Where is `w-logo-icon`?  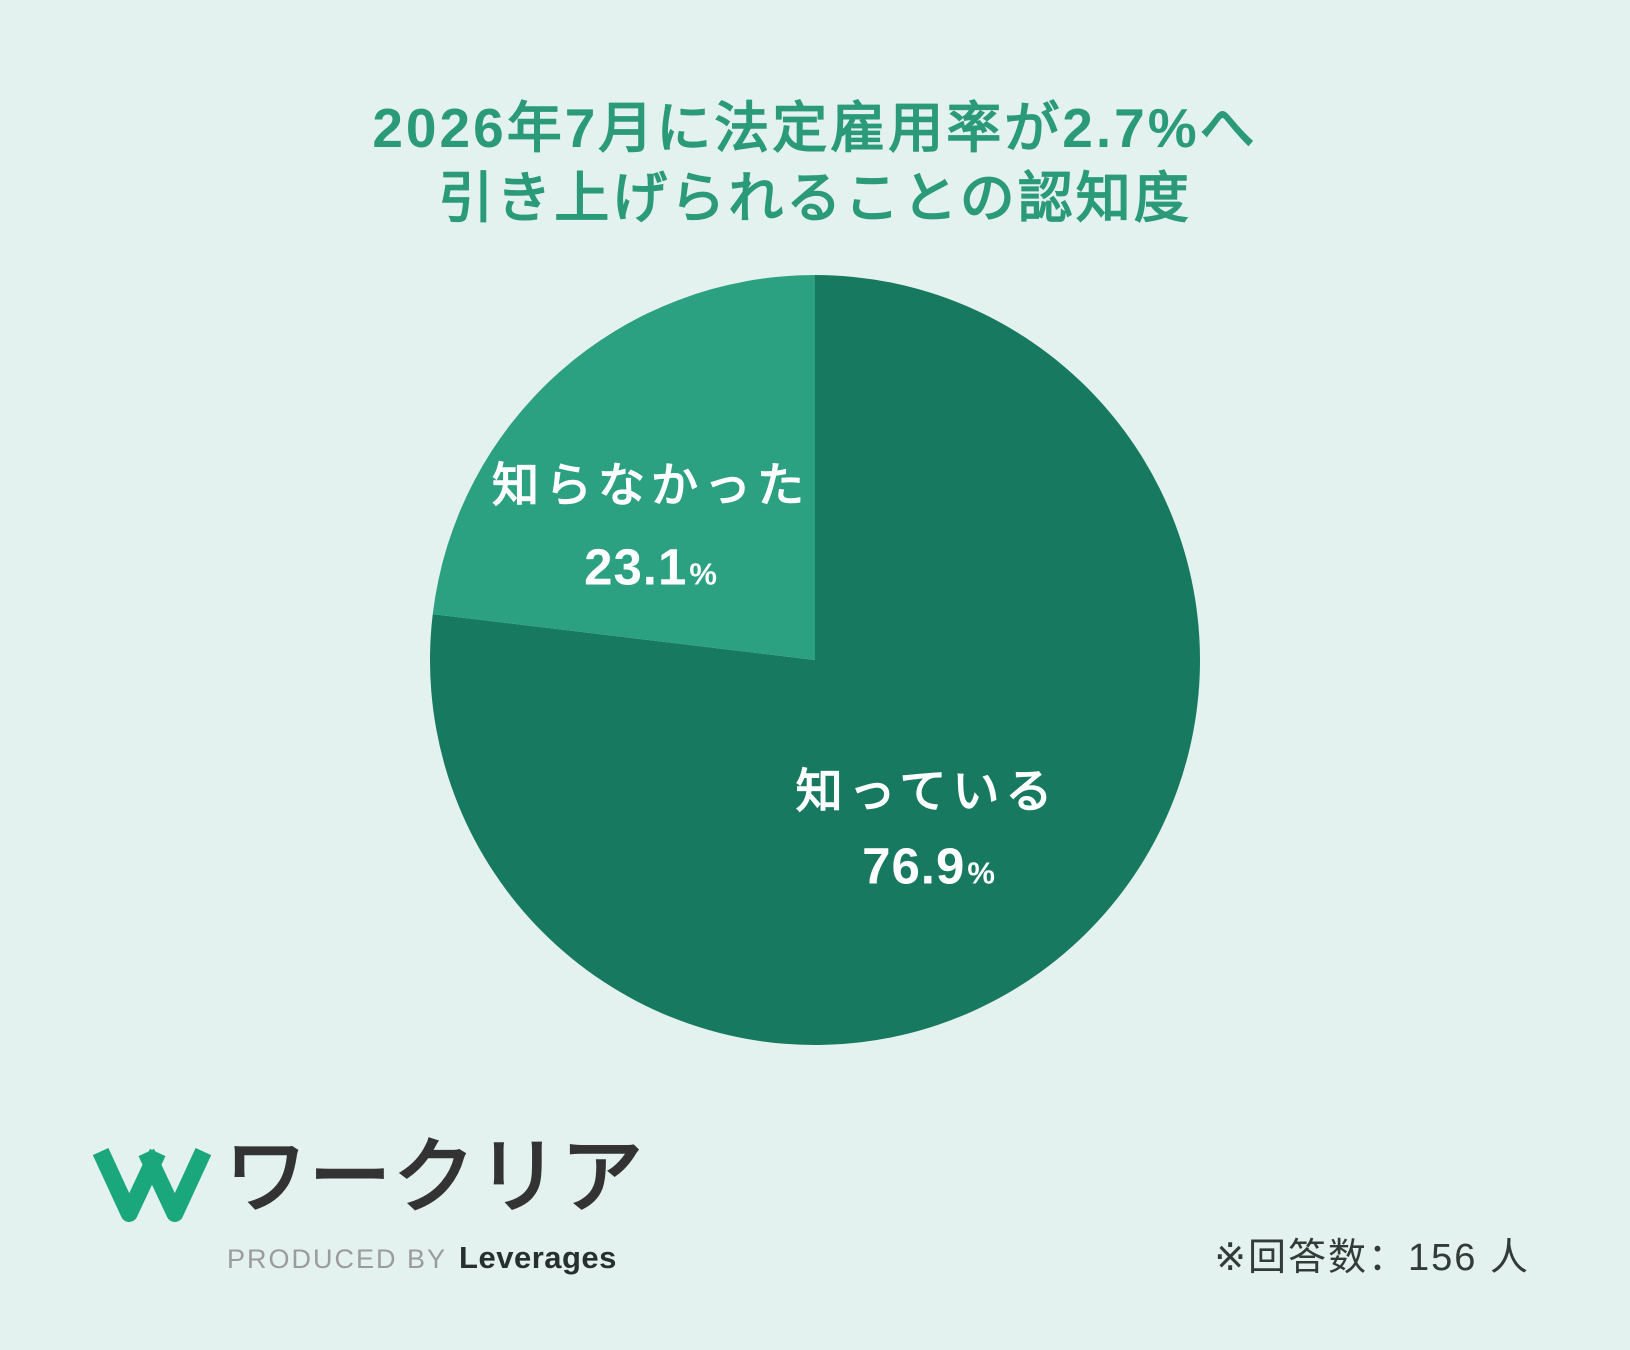 w-logo-icon is located at coordinates (152, 1184).